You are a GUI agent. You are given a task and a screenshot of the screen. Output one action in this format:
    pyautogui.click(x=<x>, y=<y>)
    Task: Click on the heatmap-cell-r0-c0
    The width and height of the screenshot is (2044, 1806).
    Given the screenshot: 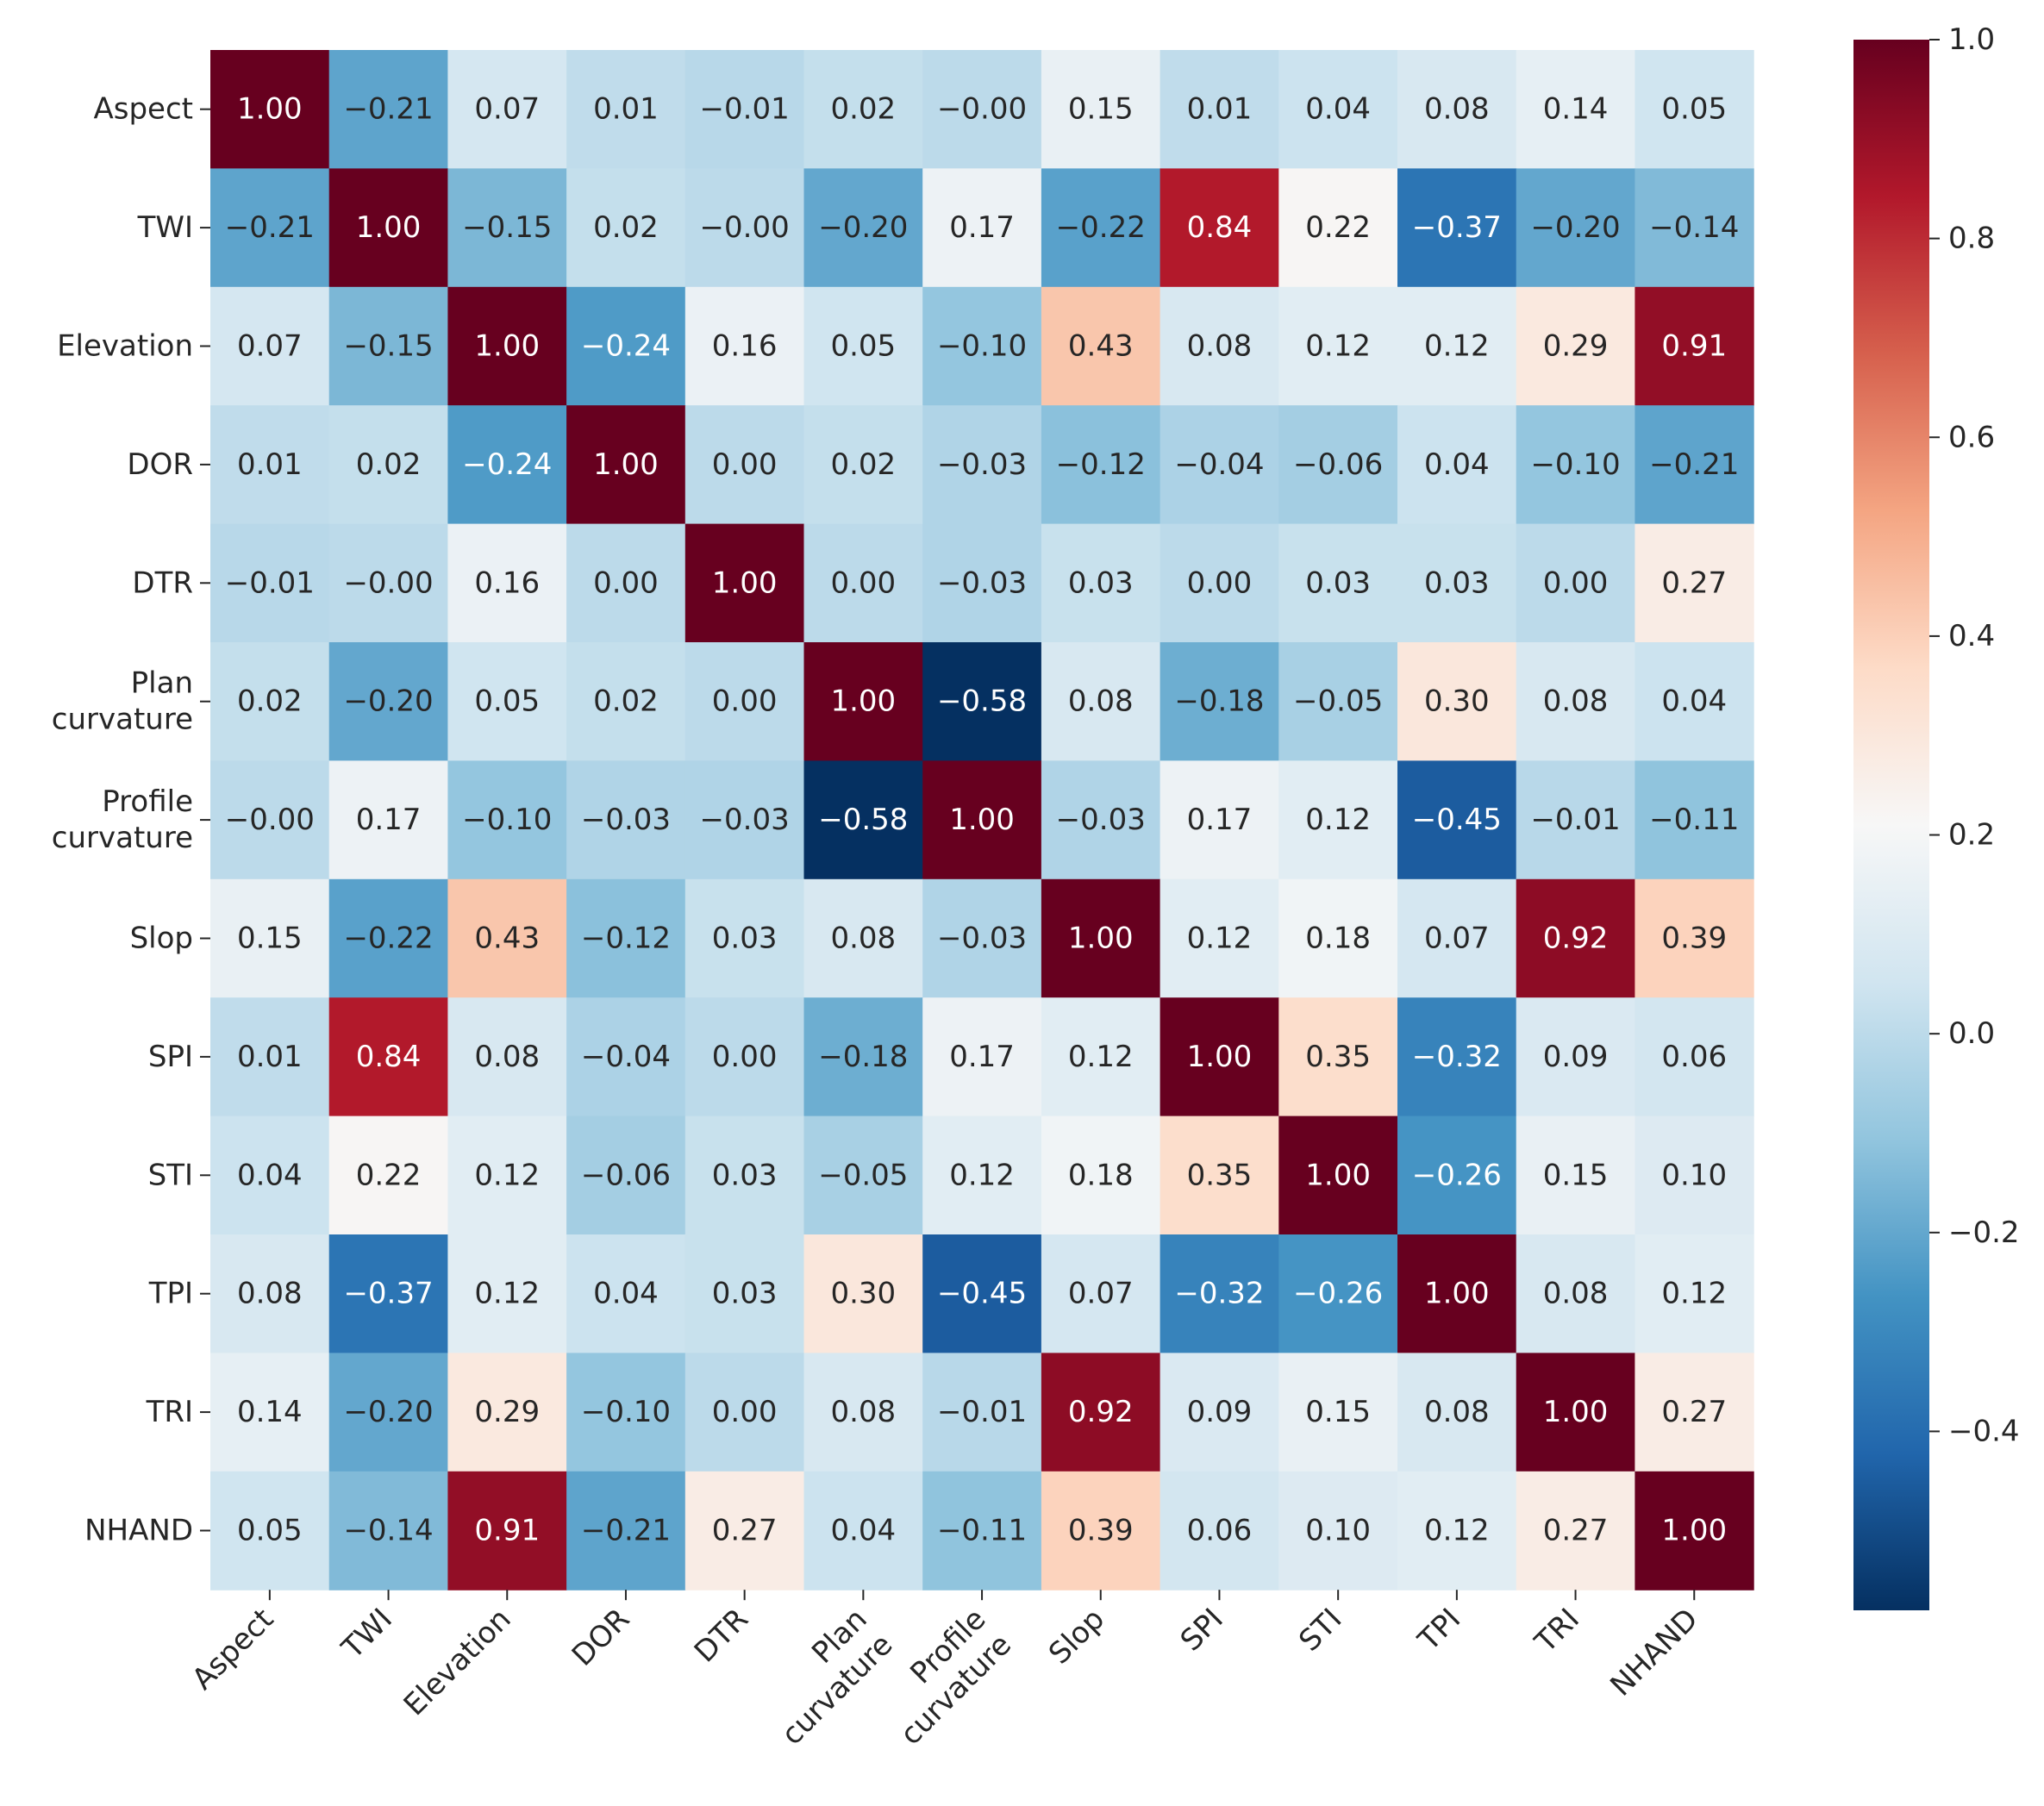 What is the action you would take?
    pyautogui.click(x=270, y=110)
    